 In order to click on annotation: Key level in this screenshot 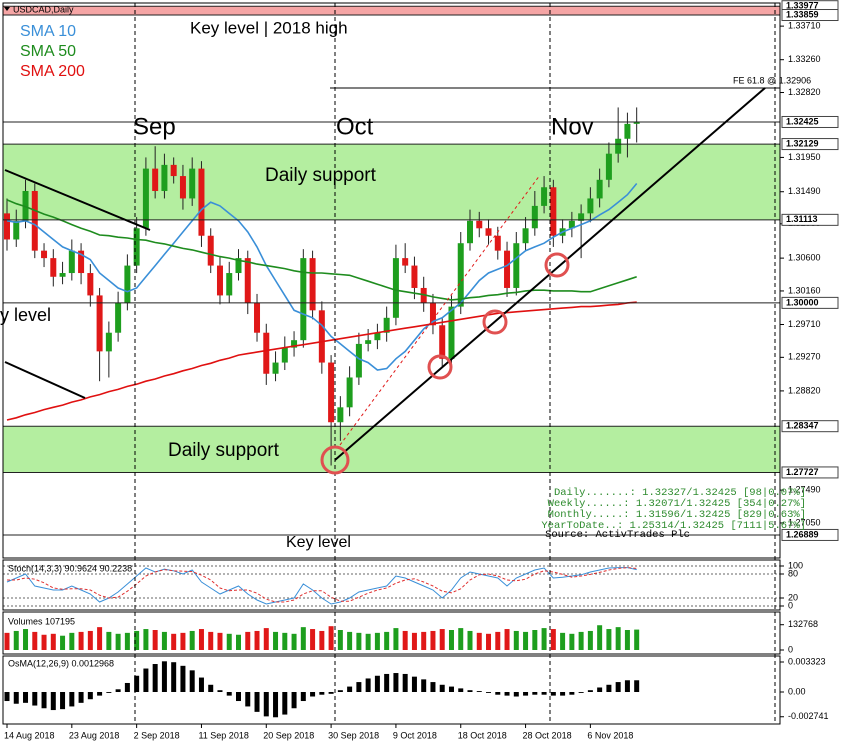, I will do `click(318, 542)`.